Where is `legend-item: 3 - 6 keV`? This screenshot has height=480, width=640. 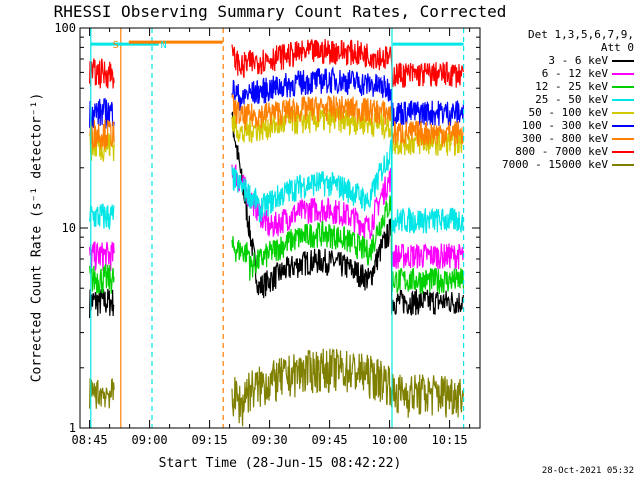
legend-item: 3 - 6 keV is located at coordinates (559, 60).